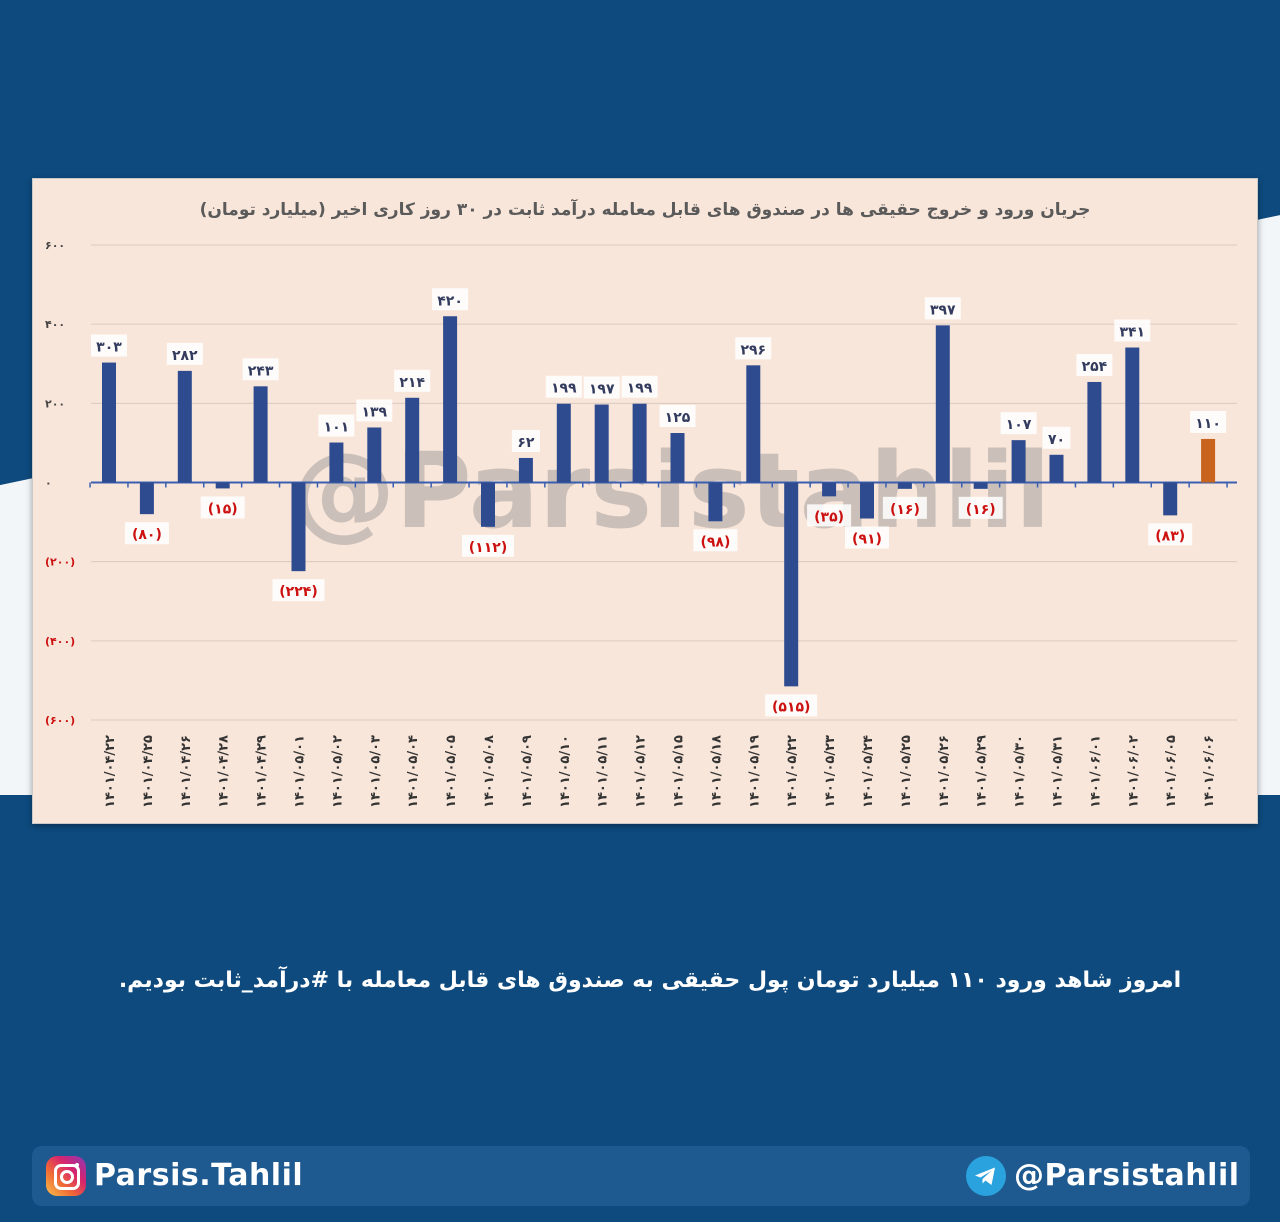 This screenshot has height=1222, width=1280. Describe the element at coordinates (262, 771) in the screenshot. I see `x-tick-label: ۱۴۰۱/۰۴/۲۹` at that location.